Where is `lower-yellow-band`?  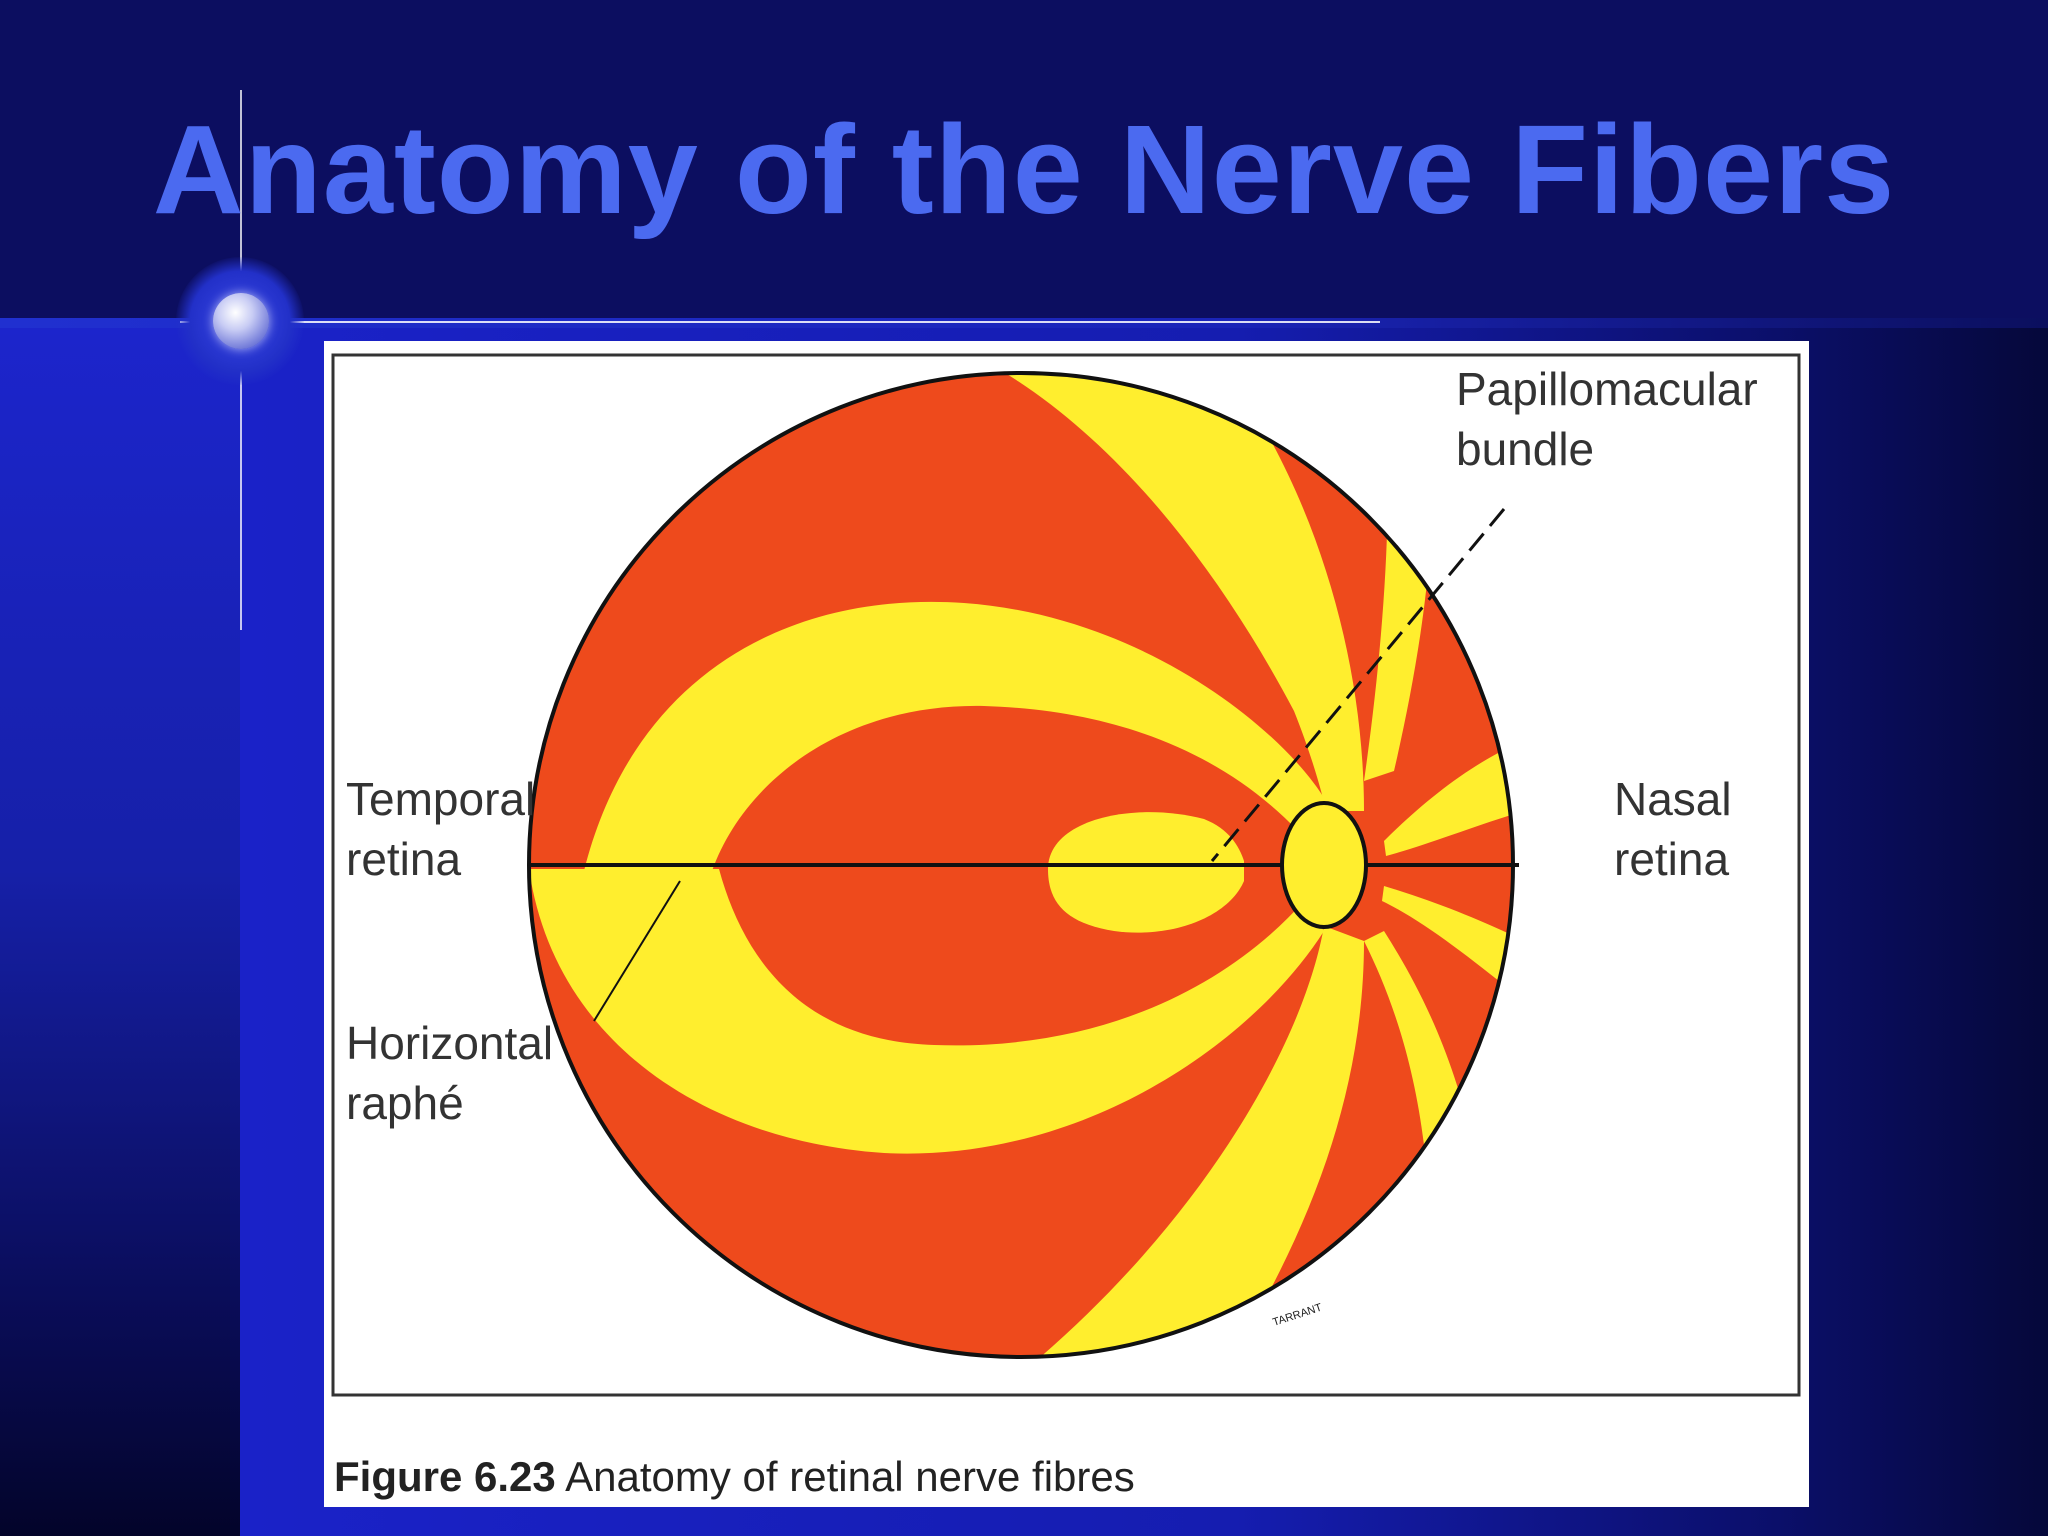
lower-yellow-band is located at coordinates (926, 1011).